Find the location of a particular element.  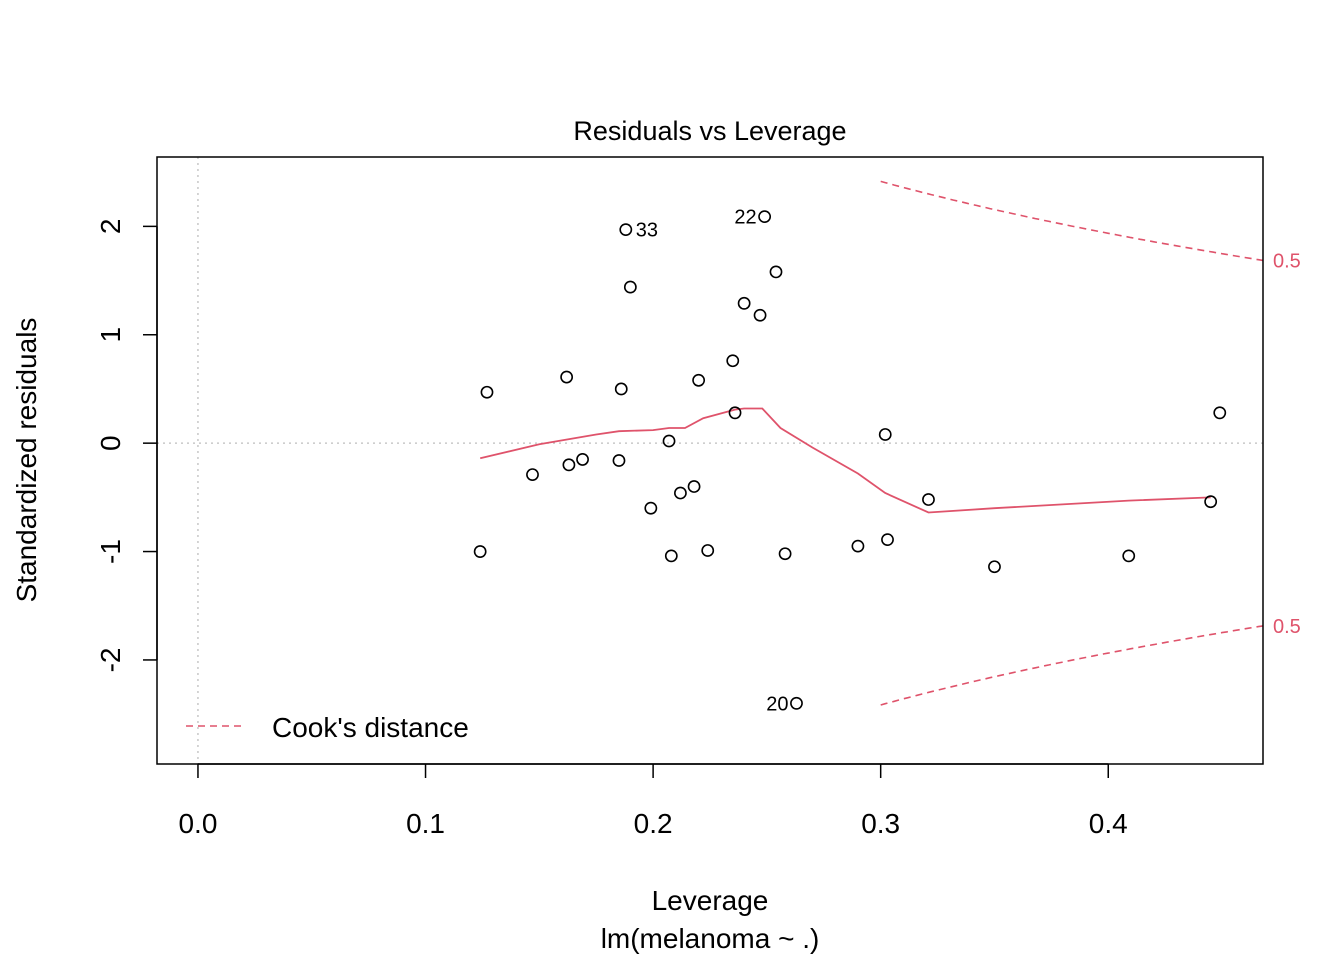

cooks-contour-label-lower: 0.5 is located at coordinates (1287, 627).